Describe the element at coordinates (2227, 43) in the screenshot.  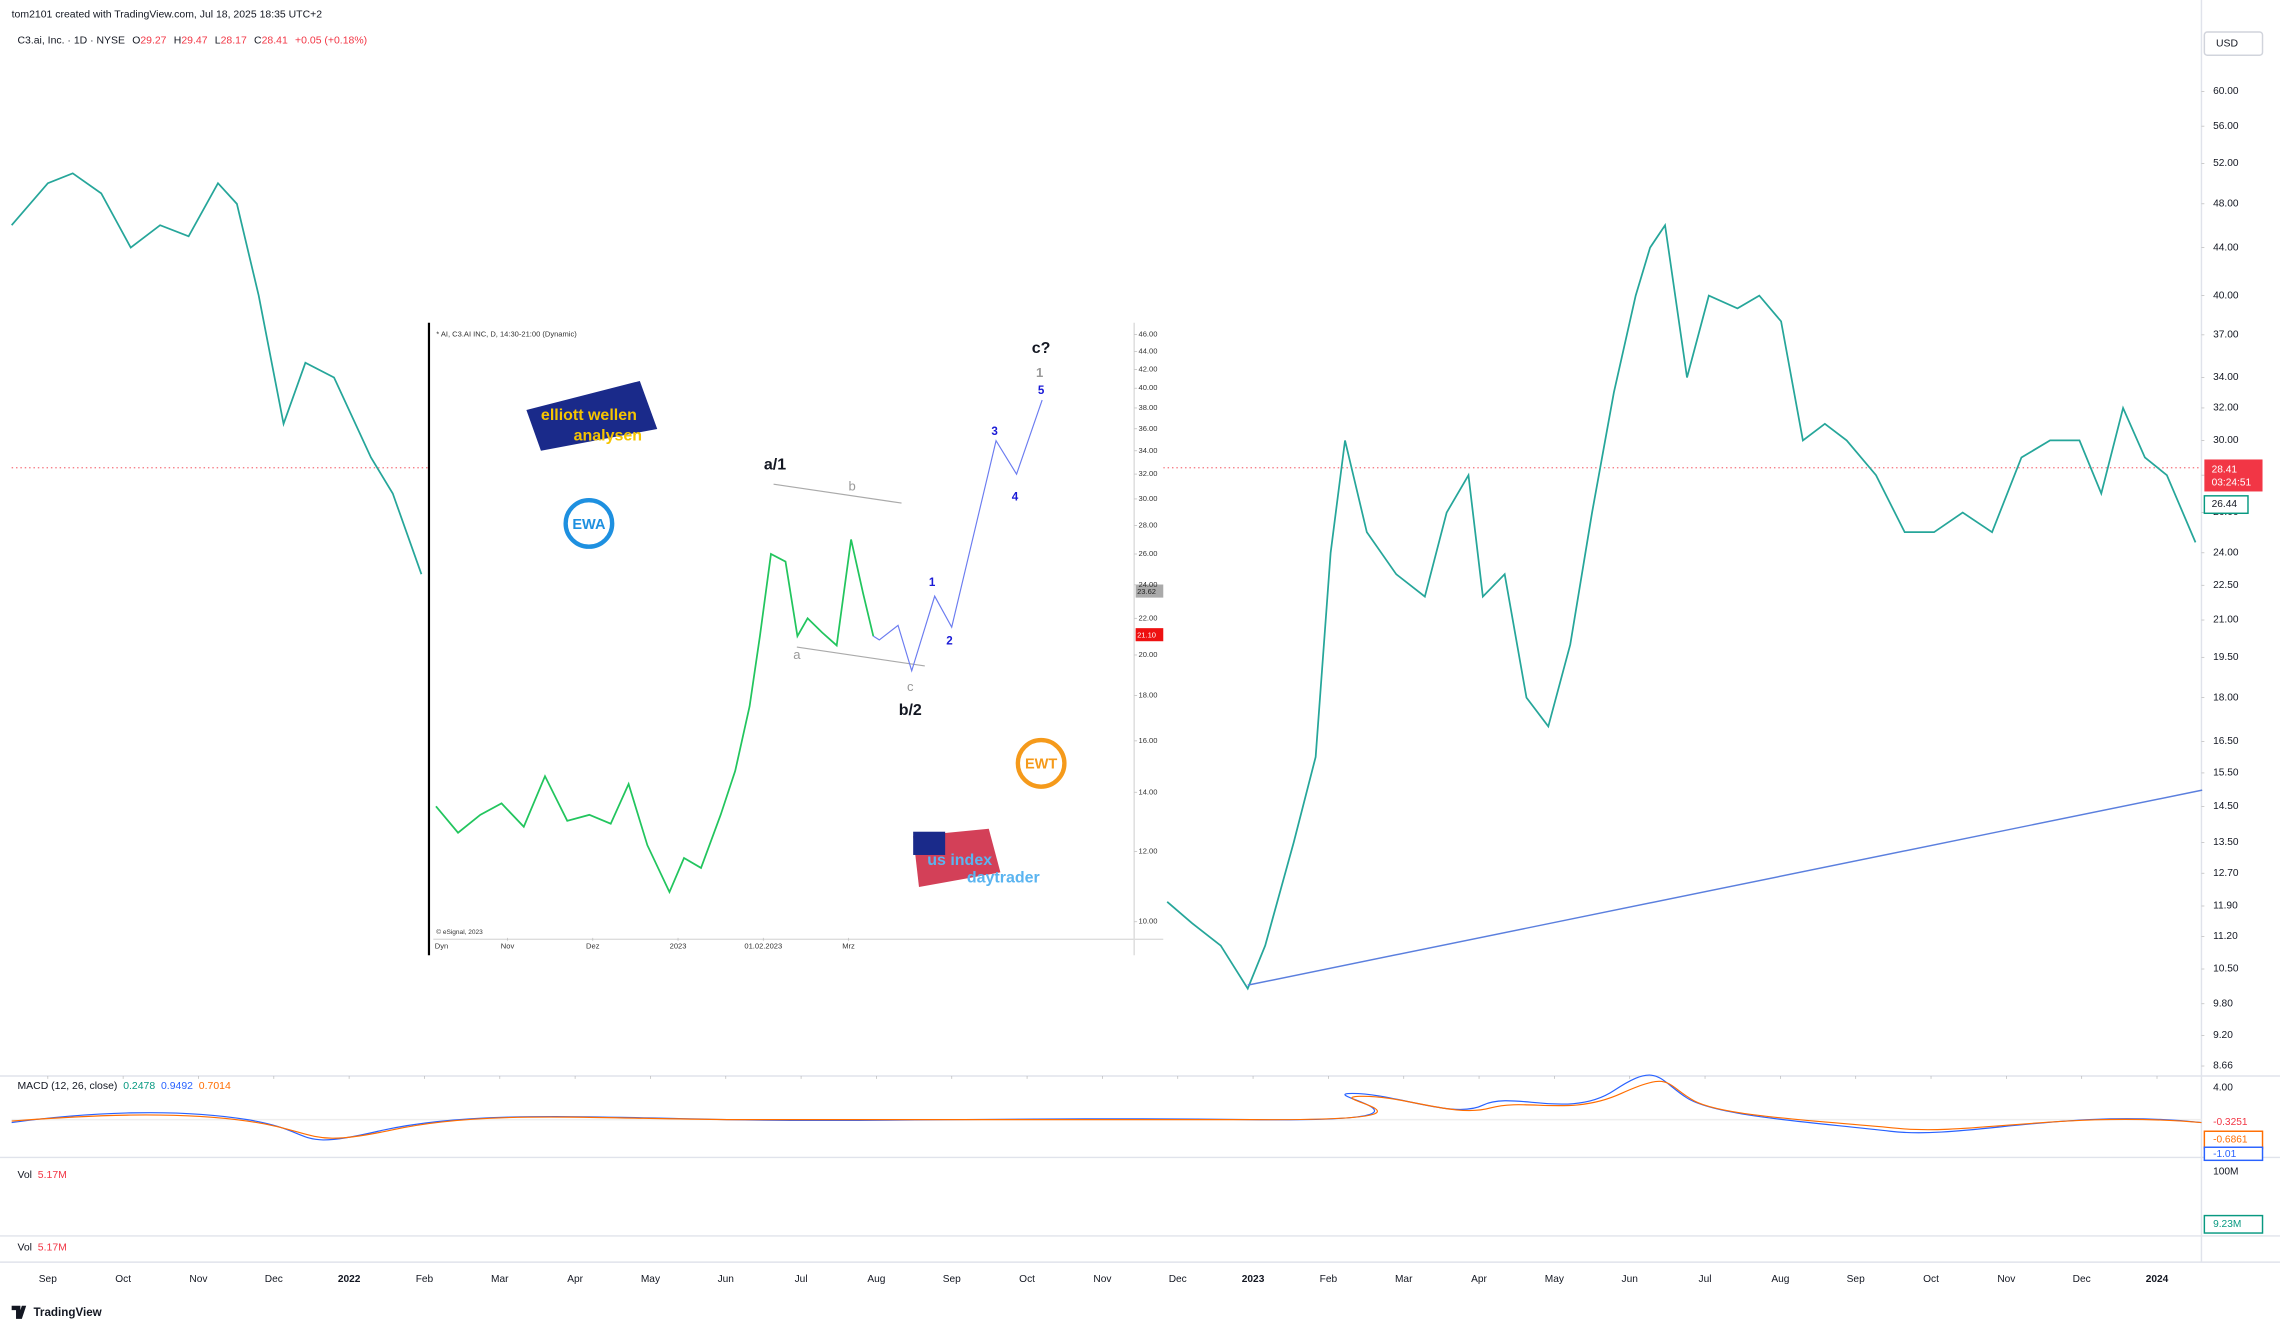
I see `currency: USD` at that location.